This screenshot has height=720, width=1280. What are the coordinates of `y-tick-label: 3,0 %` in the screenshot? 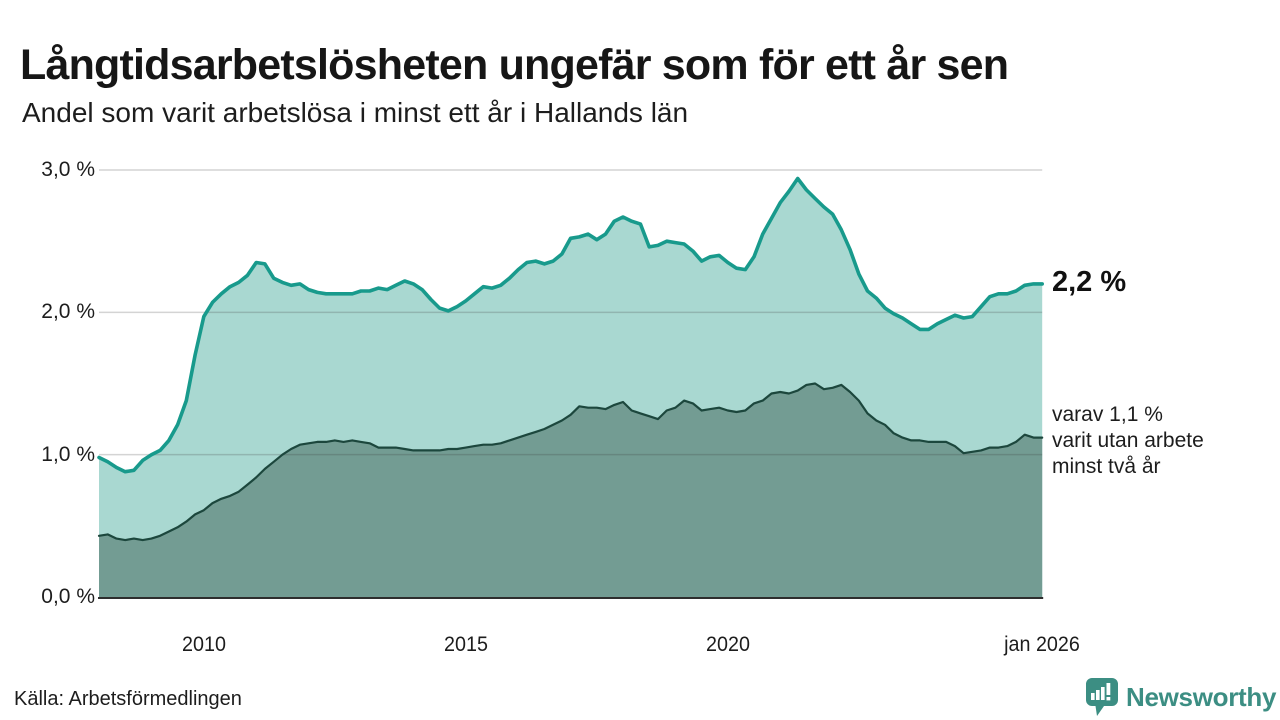 It's located at (68, 169).